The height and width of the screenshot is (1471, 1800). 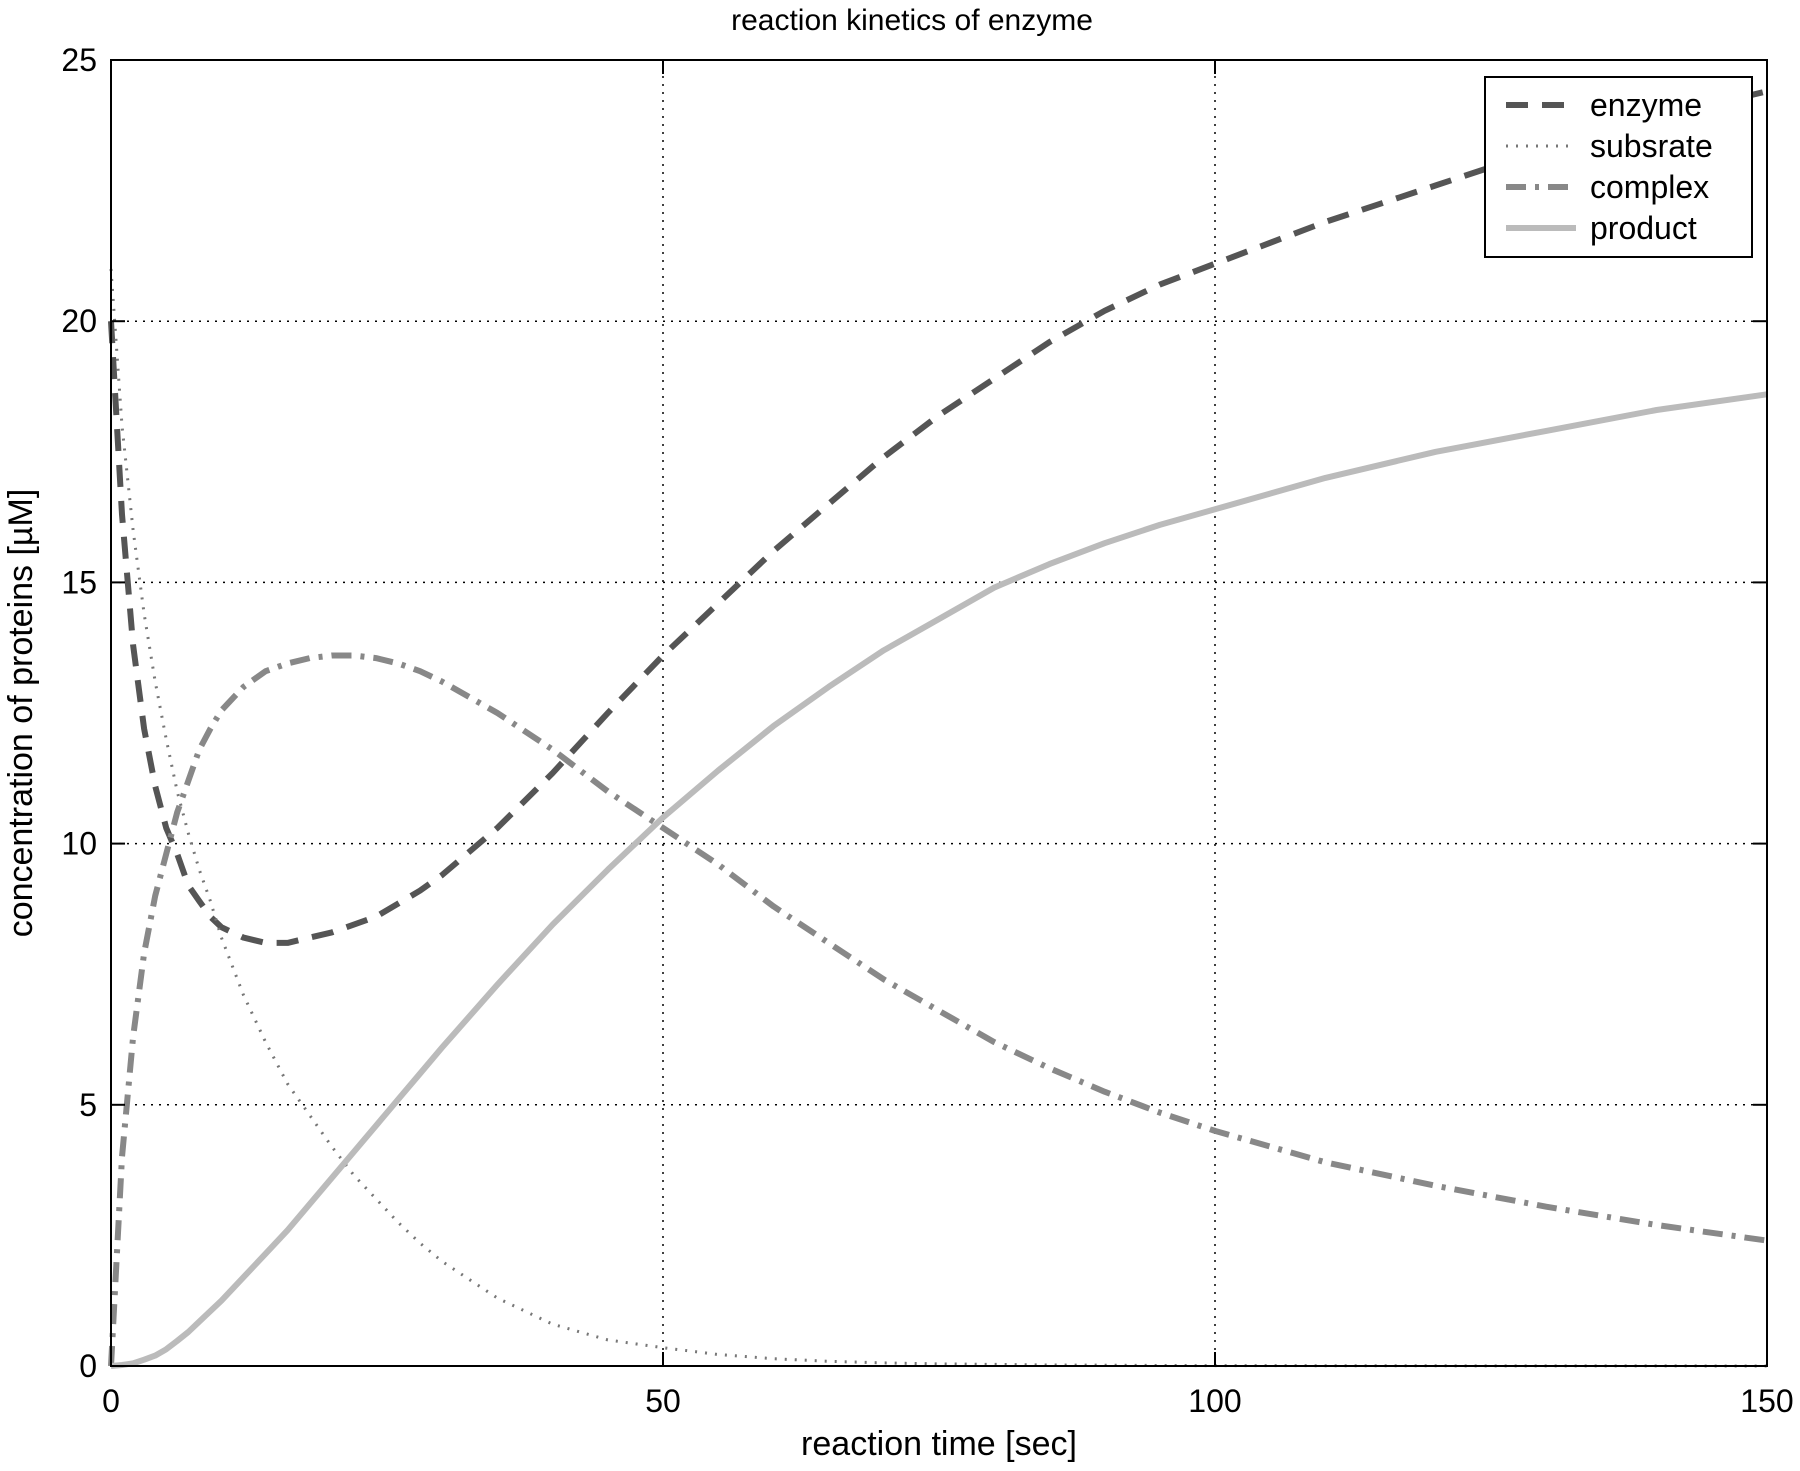 I want to click on y-axis-label: concentration of proteins [µM], so click(x=21, y=713).